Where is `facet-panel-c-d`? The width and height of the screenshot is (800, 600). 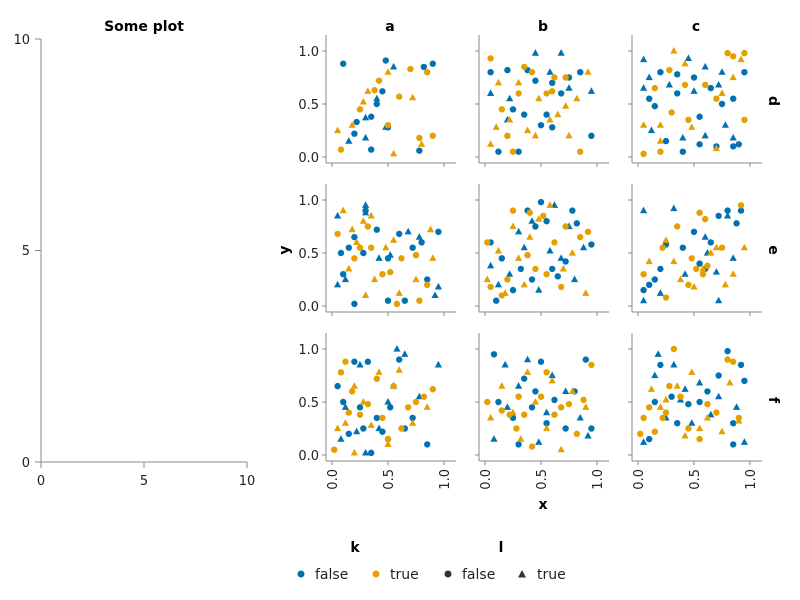
facet-panel-c-d is located at coordinates (695, 101).